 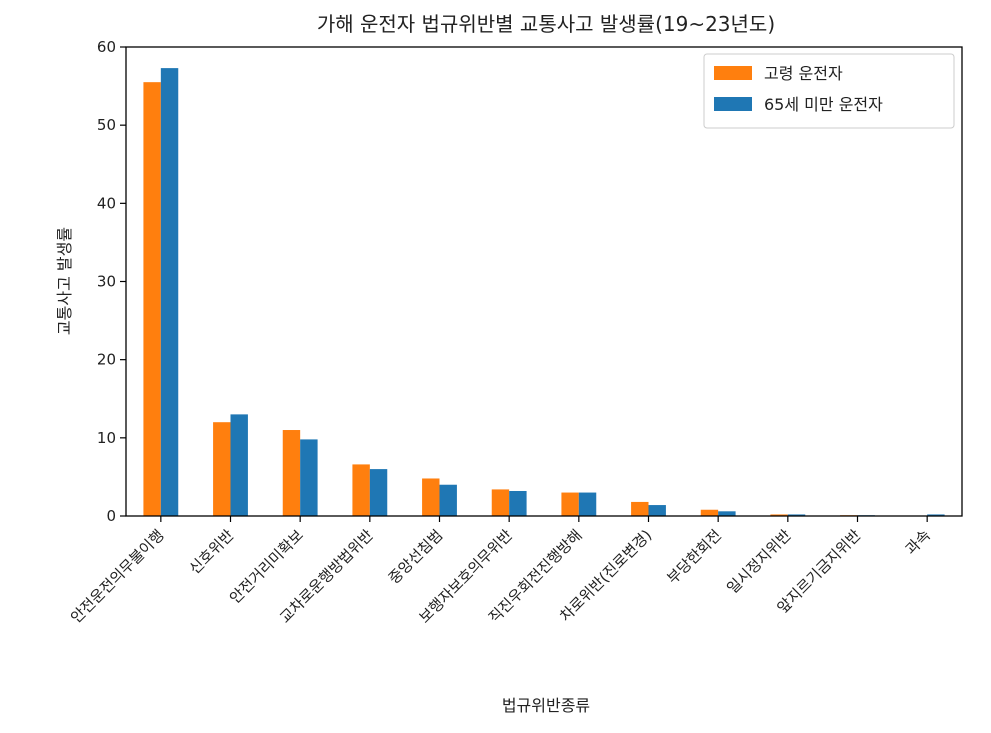 I want to click on y-axis: 0 10 20 30 40 50 60, so click(x=111, y=281).